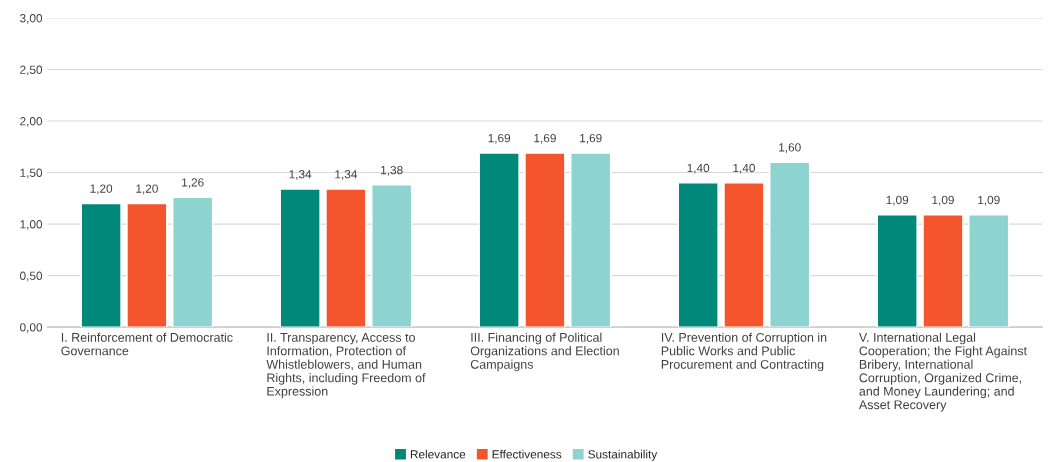 This screenshot has width=1053, height=462. What do you see at coordinates (438, 454) in the screenshot?
I see `legend-label: Relevance` at bounding box center [438, 454].